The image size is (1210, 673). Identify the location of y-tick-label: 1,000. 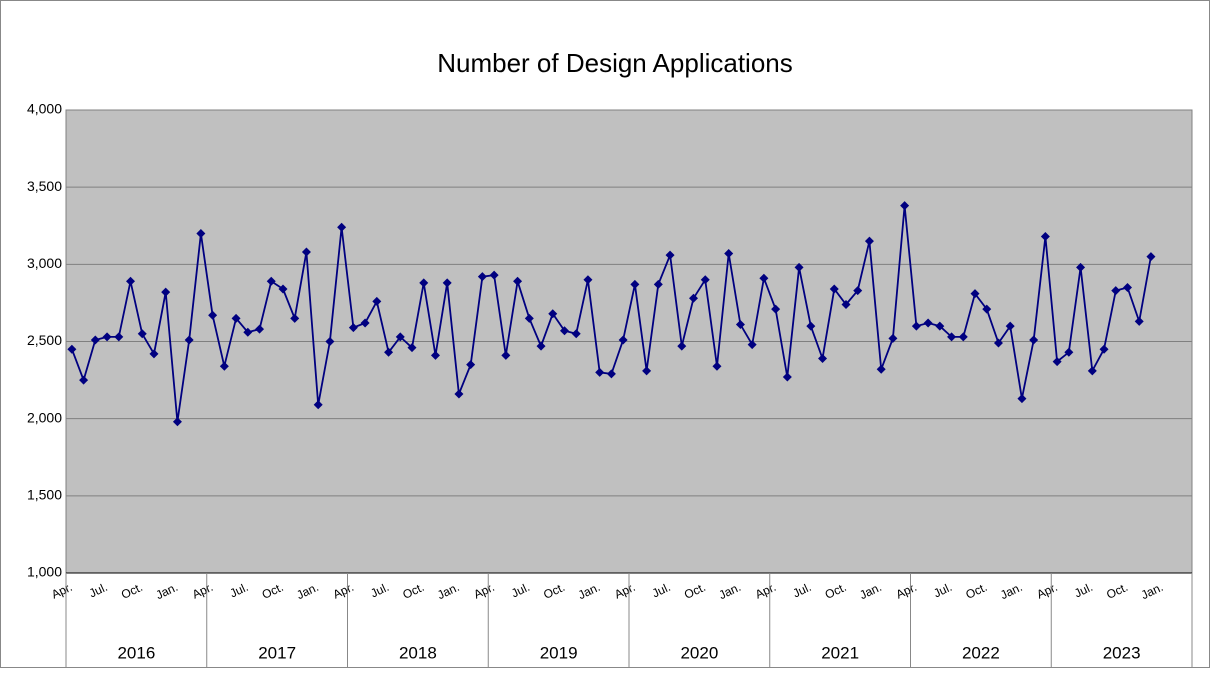
(44, 572).